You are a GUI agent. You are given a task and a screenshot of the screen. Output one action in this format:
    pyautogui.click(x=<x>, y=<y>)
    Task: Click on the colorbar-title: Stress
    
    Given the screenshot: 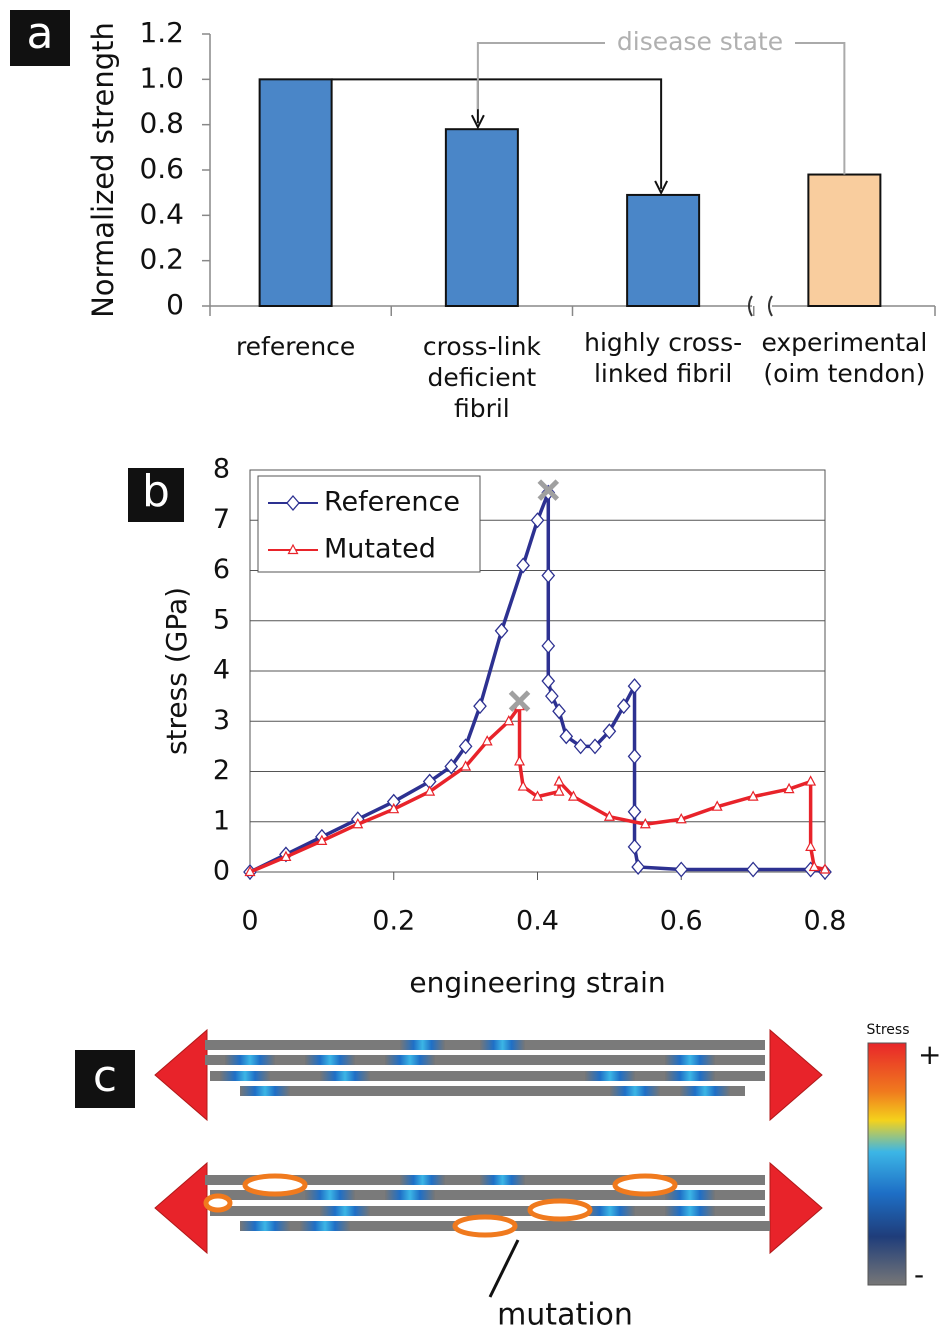 What is the action you would take?
    pyautogui.click(x=887, y=1030)
    